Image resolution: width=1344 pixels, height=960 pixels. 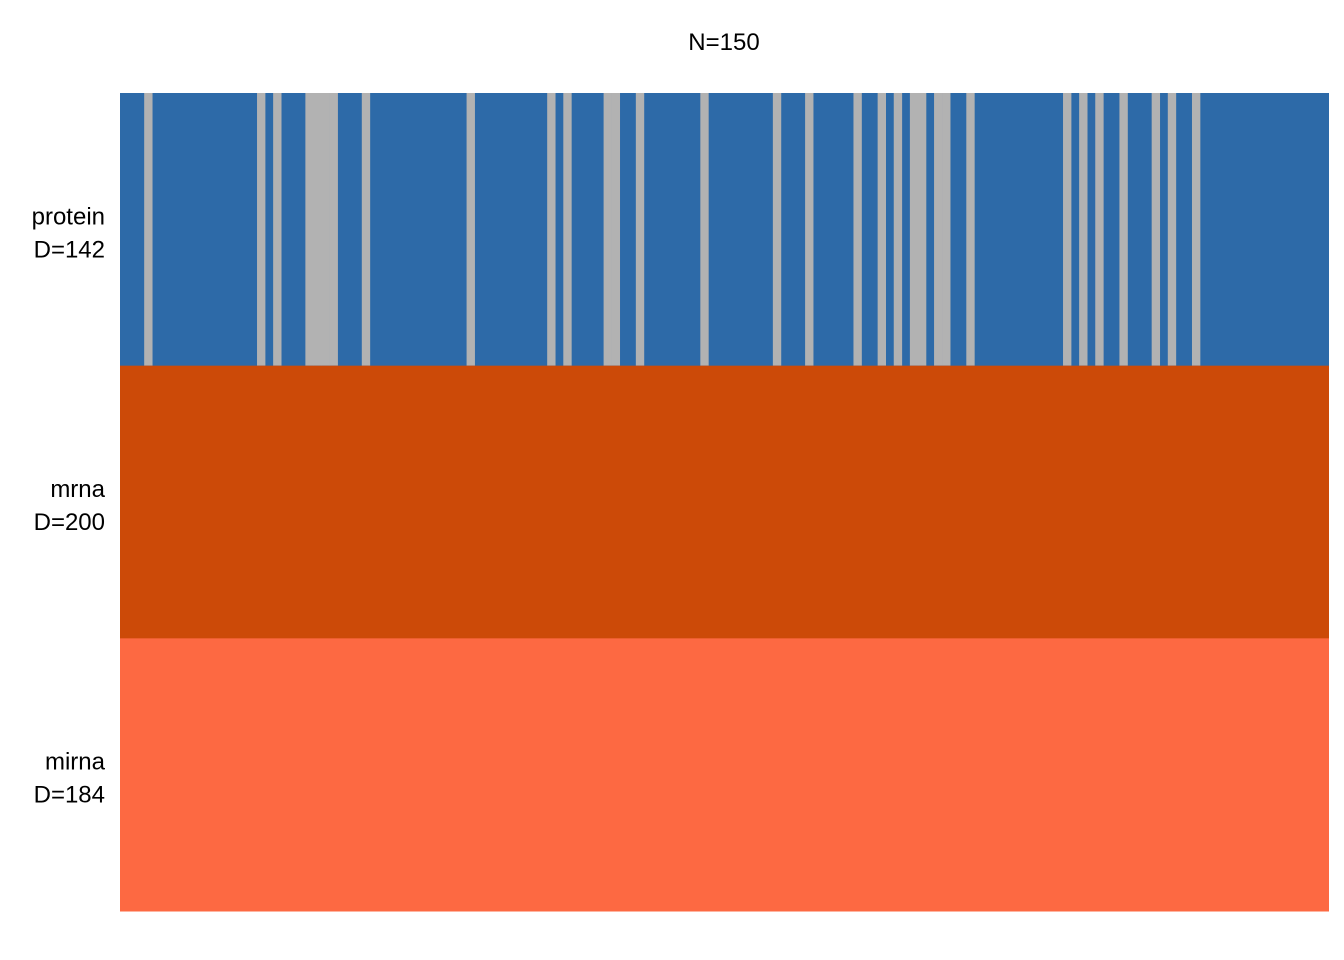 What do you see at coordinates (69, 249) in the screenshot?
I see `view-dim-label: D=142` at bounding box center [69, 249].